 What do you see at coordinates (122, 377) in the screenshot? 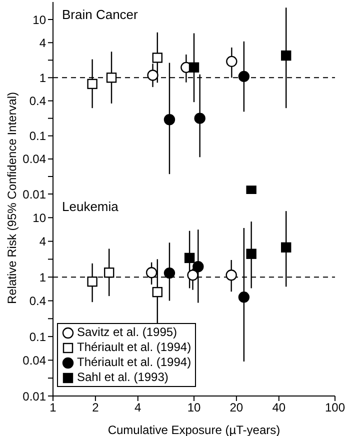
I see `legend-label: Sahl et al. (1993)` at bounding box center [122, 377].